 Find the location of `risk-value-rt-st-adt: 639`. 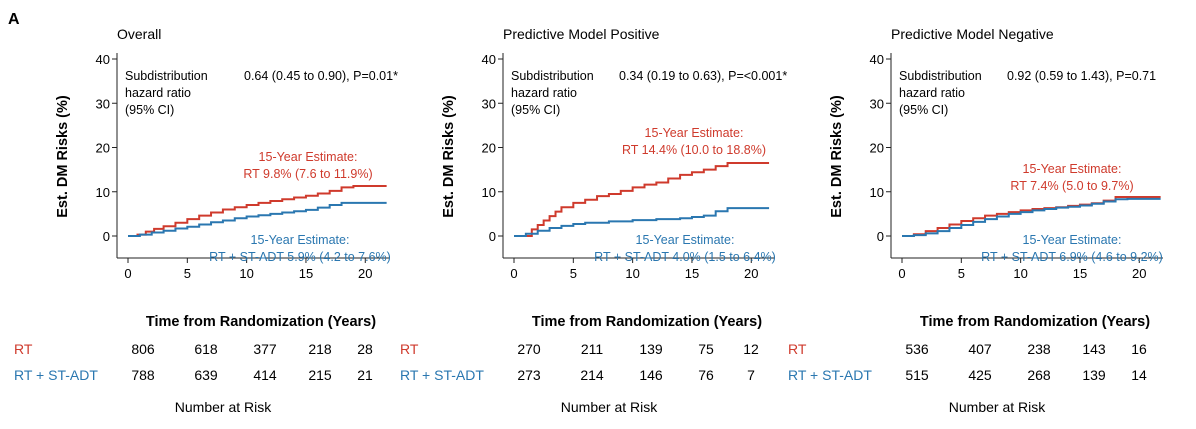

risk-value-rt-st-adt: 639 is located at coordinates (206, 375).